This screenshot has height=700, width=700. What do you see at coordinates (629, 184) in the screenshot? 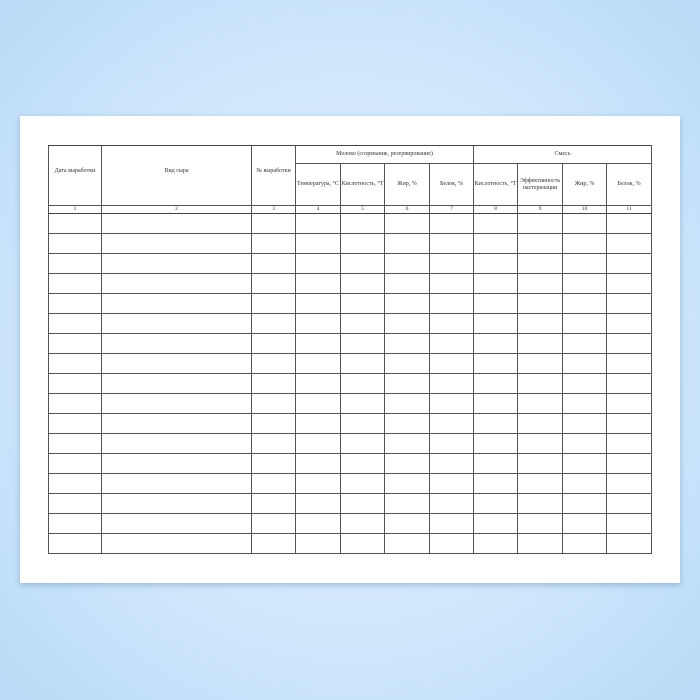
I see `column-header: Белок, %` at bounding box center [629, 184].